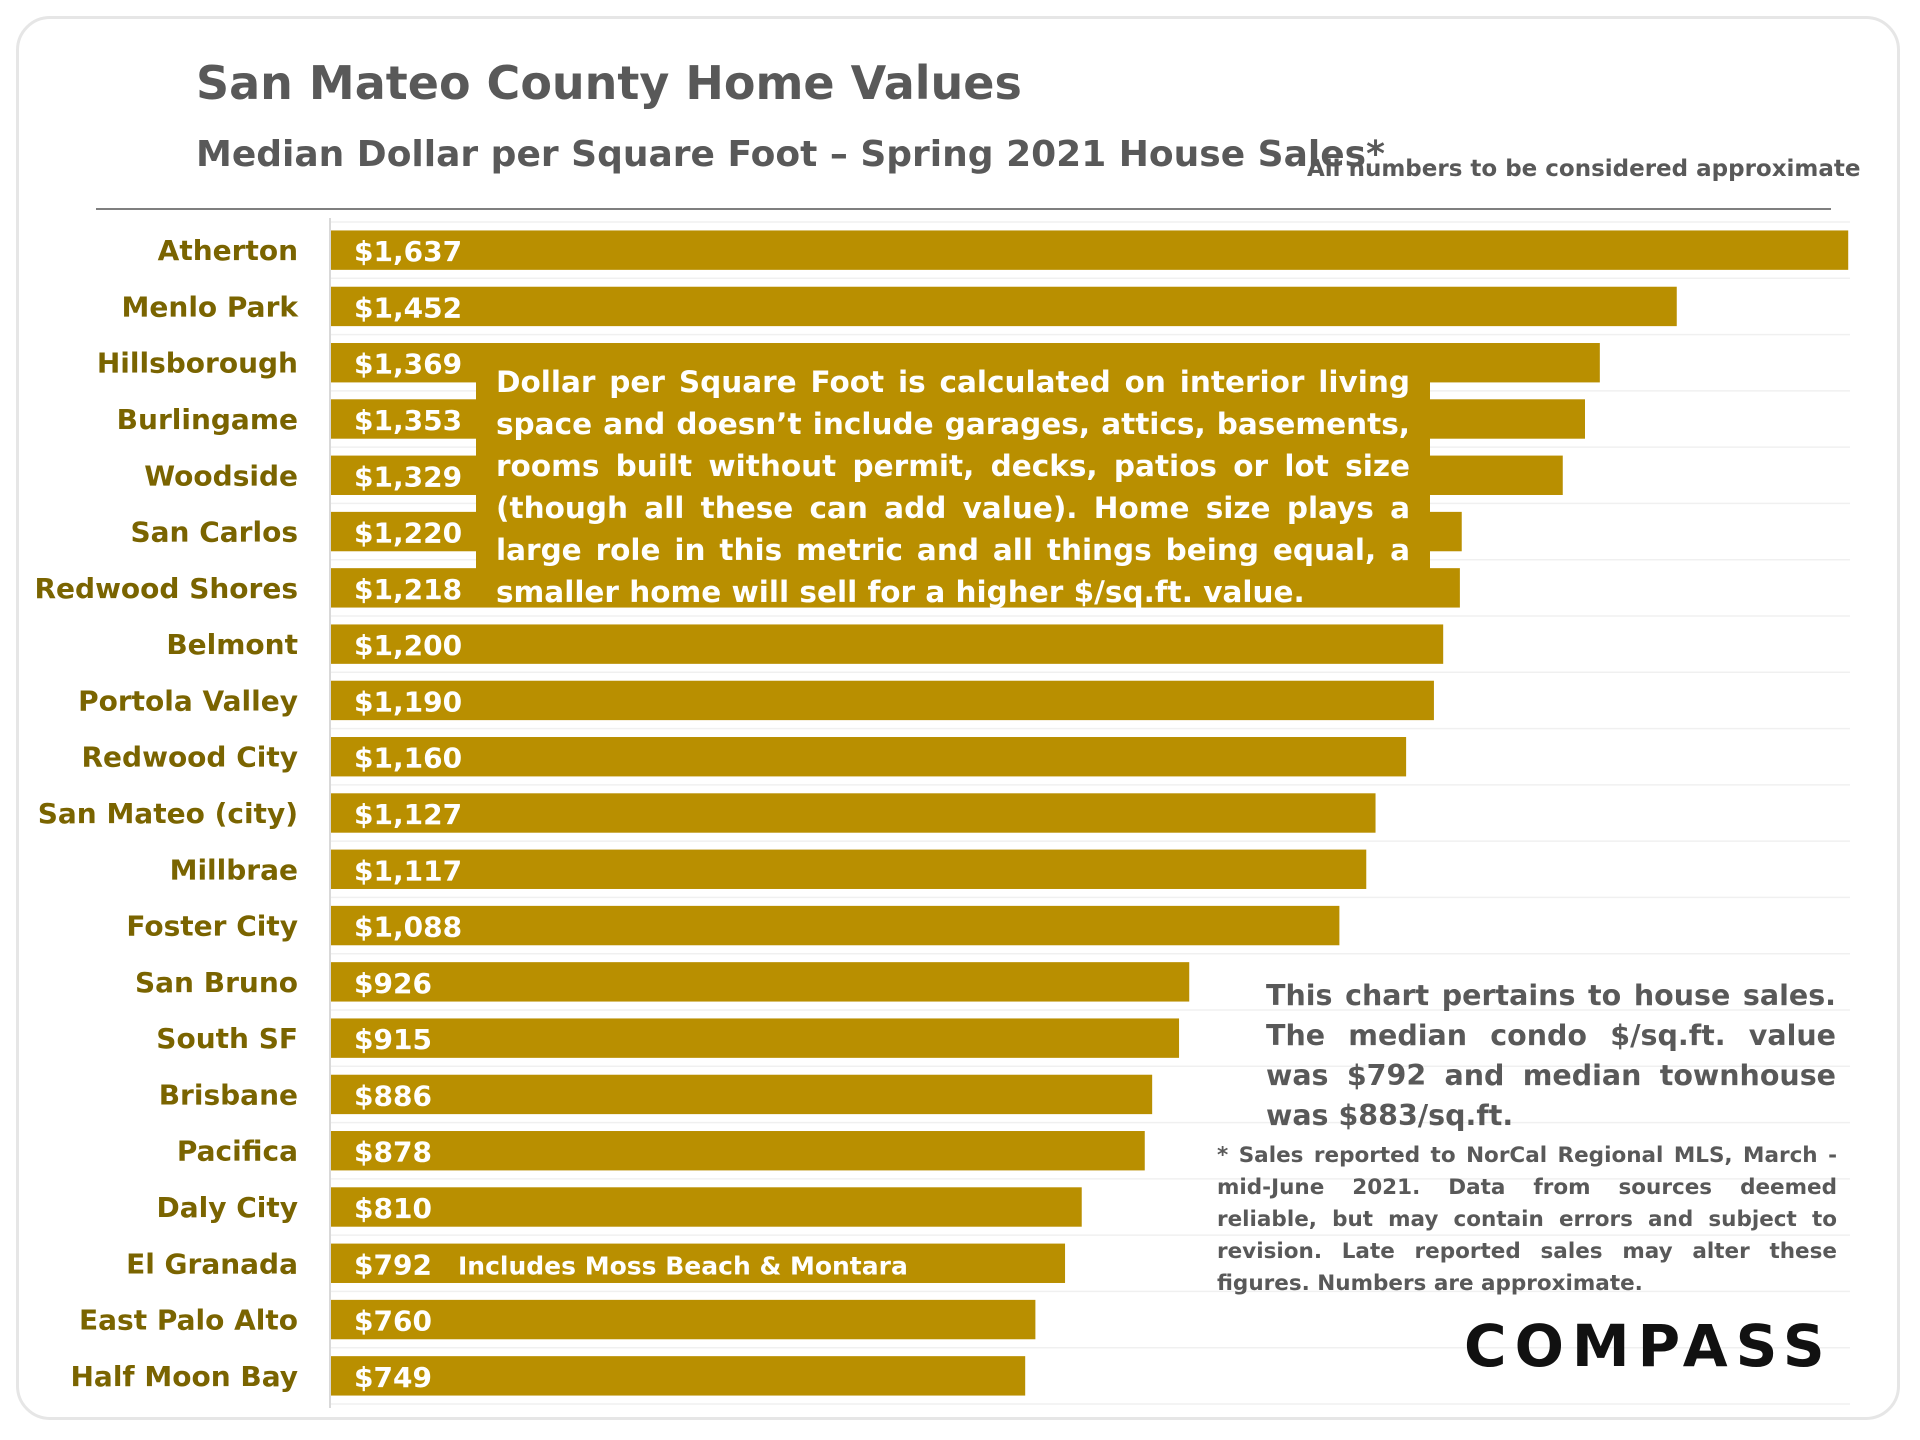 The image size is (1920, 1440). Describe the element at coordinates (207, 419) in the screenshot. I see `category-label: Burlingame` at that location.